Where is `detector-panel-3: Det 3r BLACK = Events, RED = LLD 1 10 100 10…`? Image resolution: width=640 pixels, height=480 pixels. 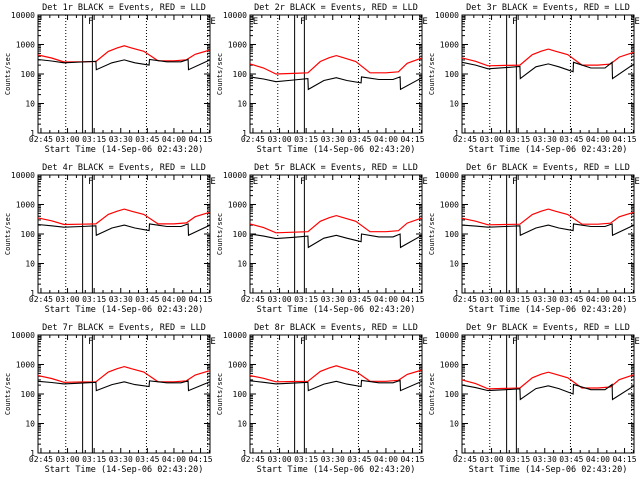
detector-panel-3: Det 3r BLACK = Events, RED = LLD 1 10 100 10… is located at coordinates (534, 79).